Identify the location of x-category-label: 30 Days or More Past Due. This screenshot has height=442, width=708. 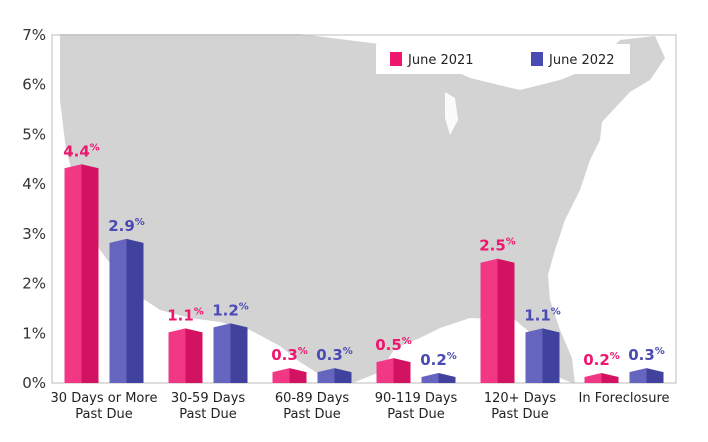
(104, 406).